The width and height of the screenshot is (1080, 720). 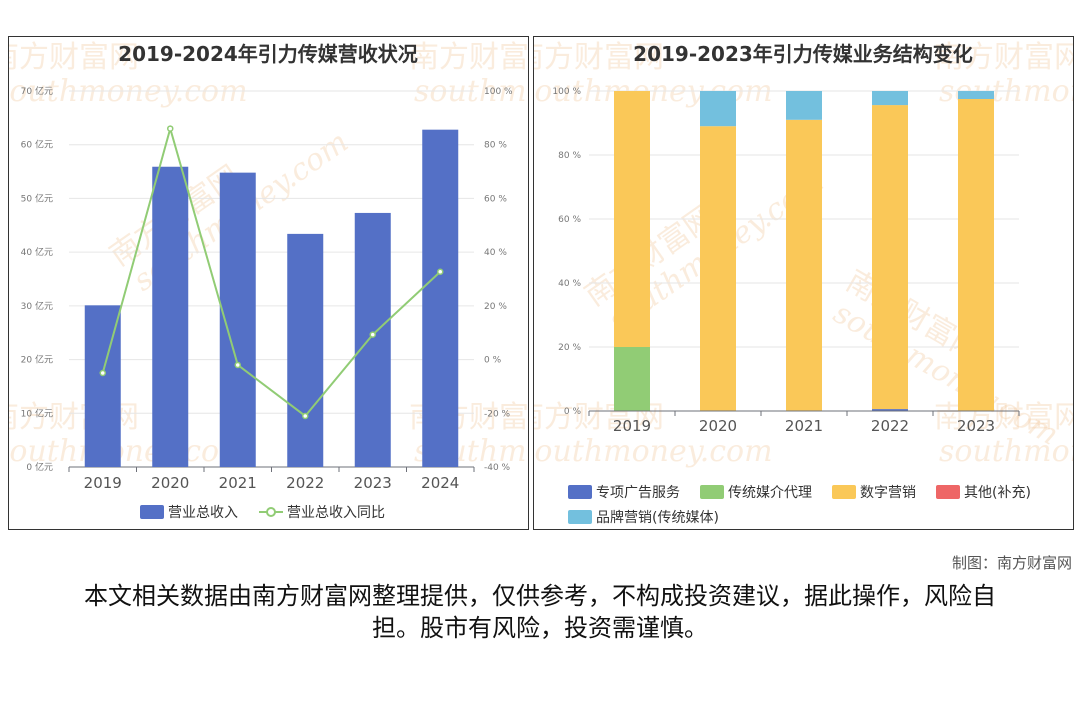 I want to click on y-tick-right: 20 %, so click(x=495, y=307).